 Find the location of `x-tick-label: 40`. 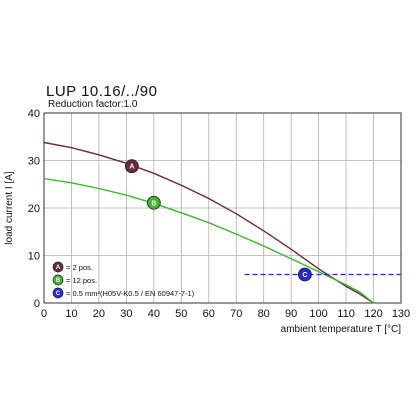

x-tick-label: 40 is located at coordinates (154, 314).